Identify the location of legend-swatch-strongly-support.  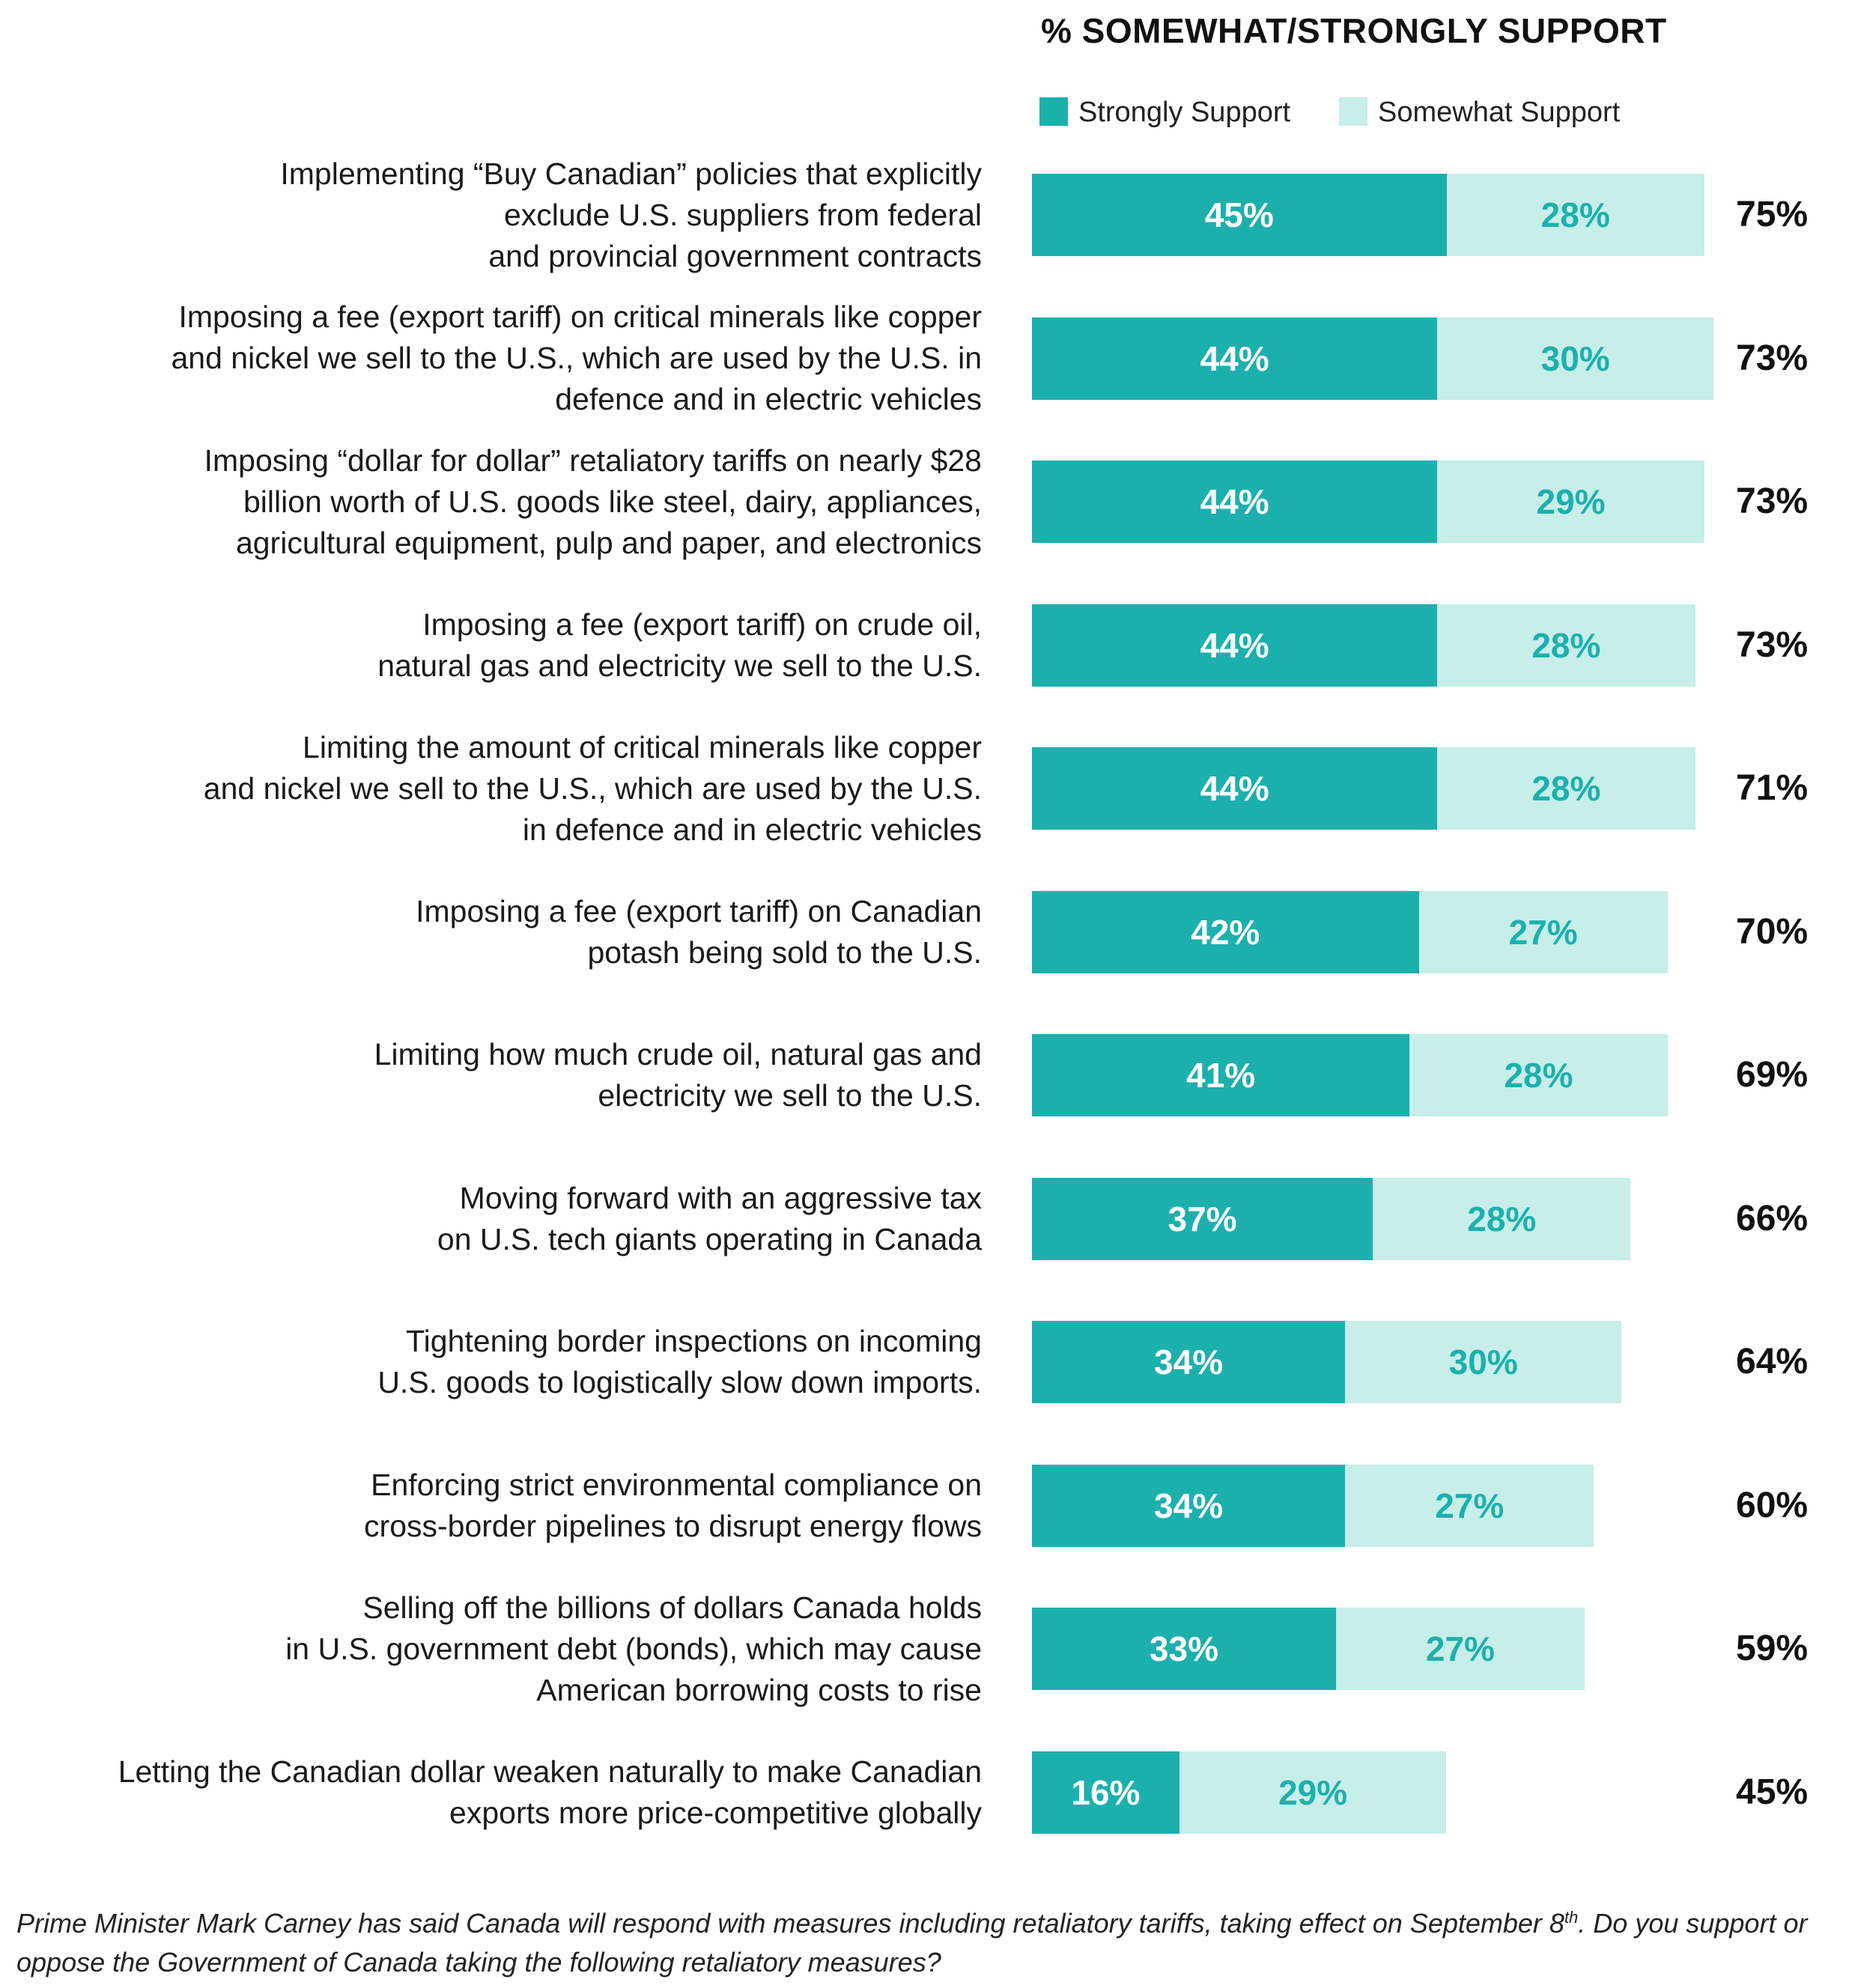
(1053, 111).